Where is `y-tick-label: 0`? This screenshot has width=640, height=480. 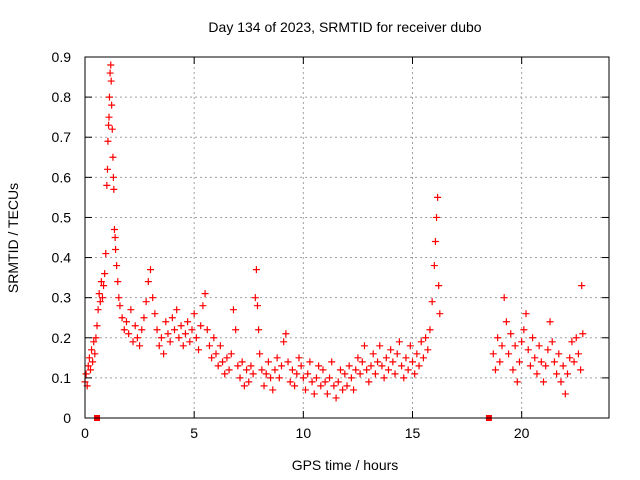 y-tick-label: 0 is located at coordinates (67, 418).